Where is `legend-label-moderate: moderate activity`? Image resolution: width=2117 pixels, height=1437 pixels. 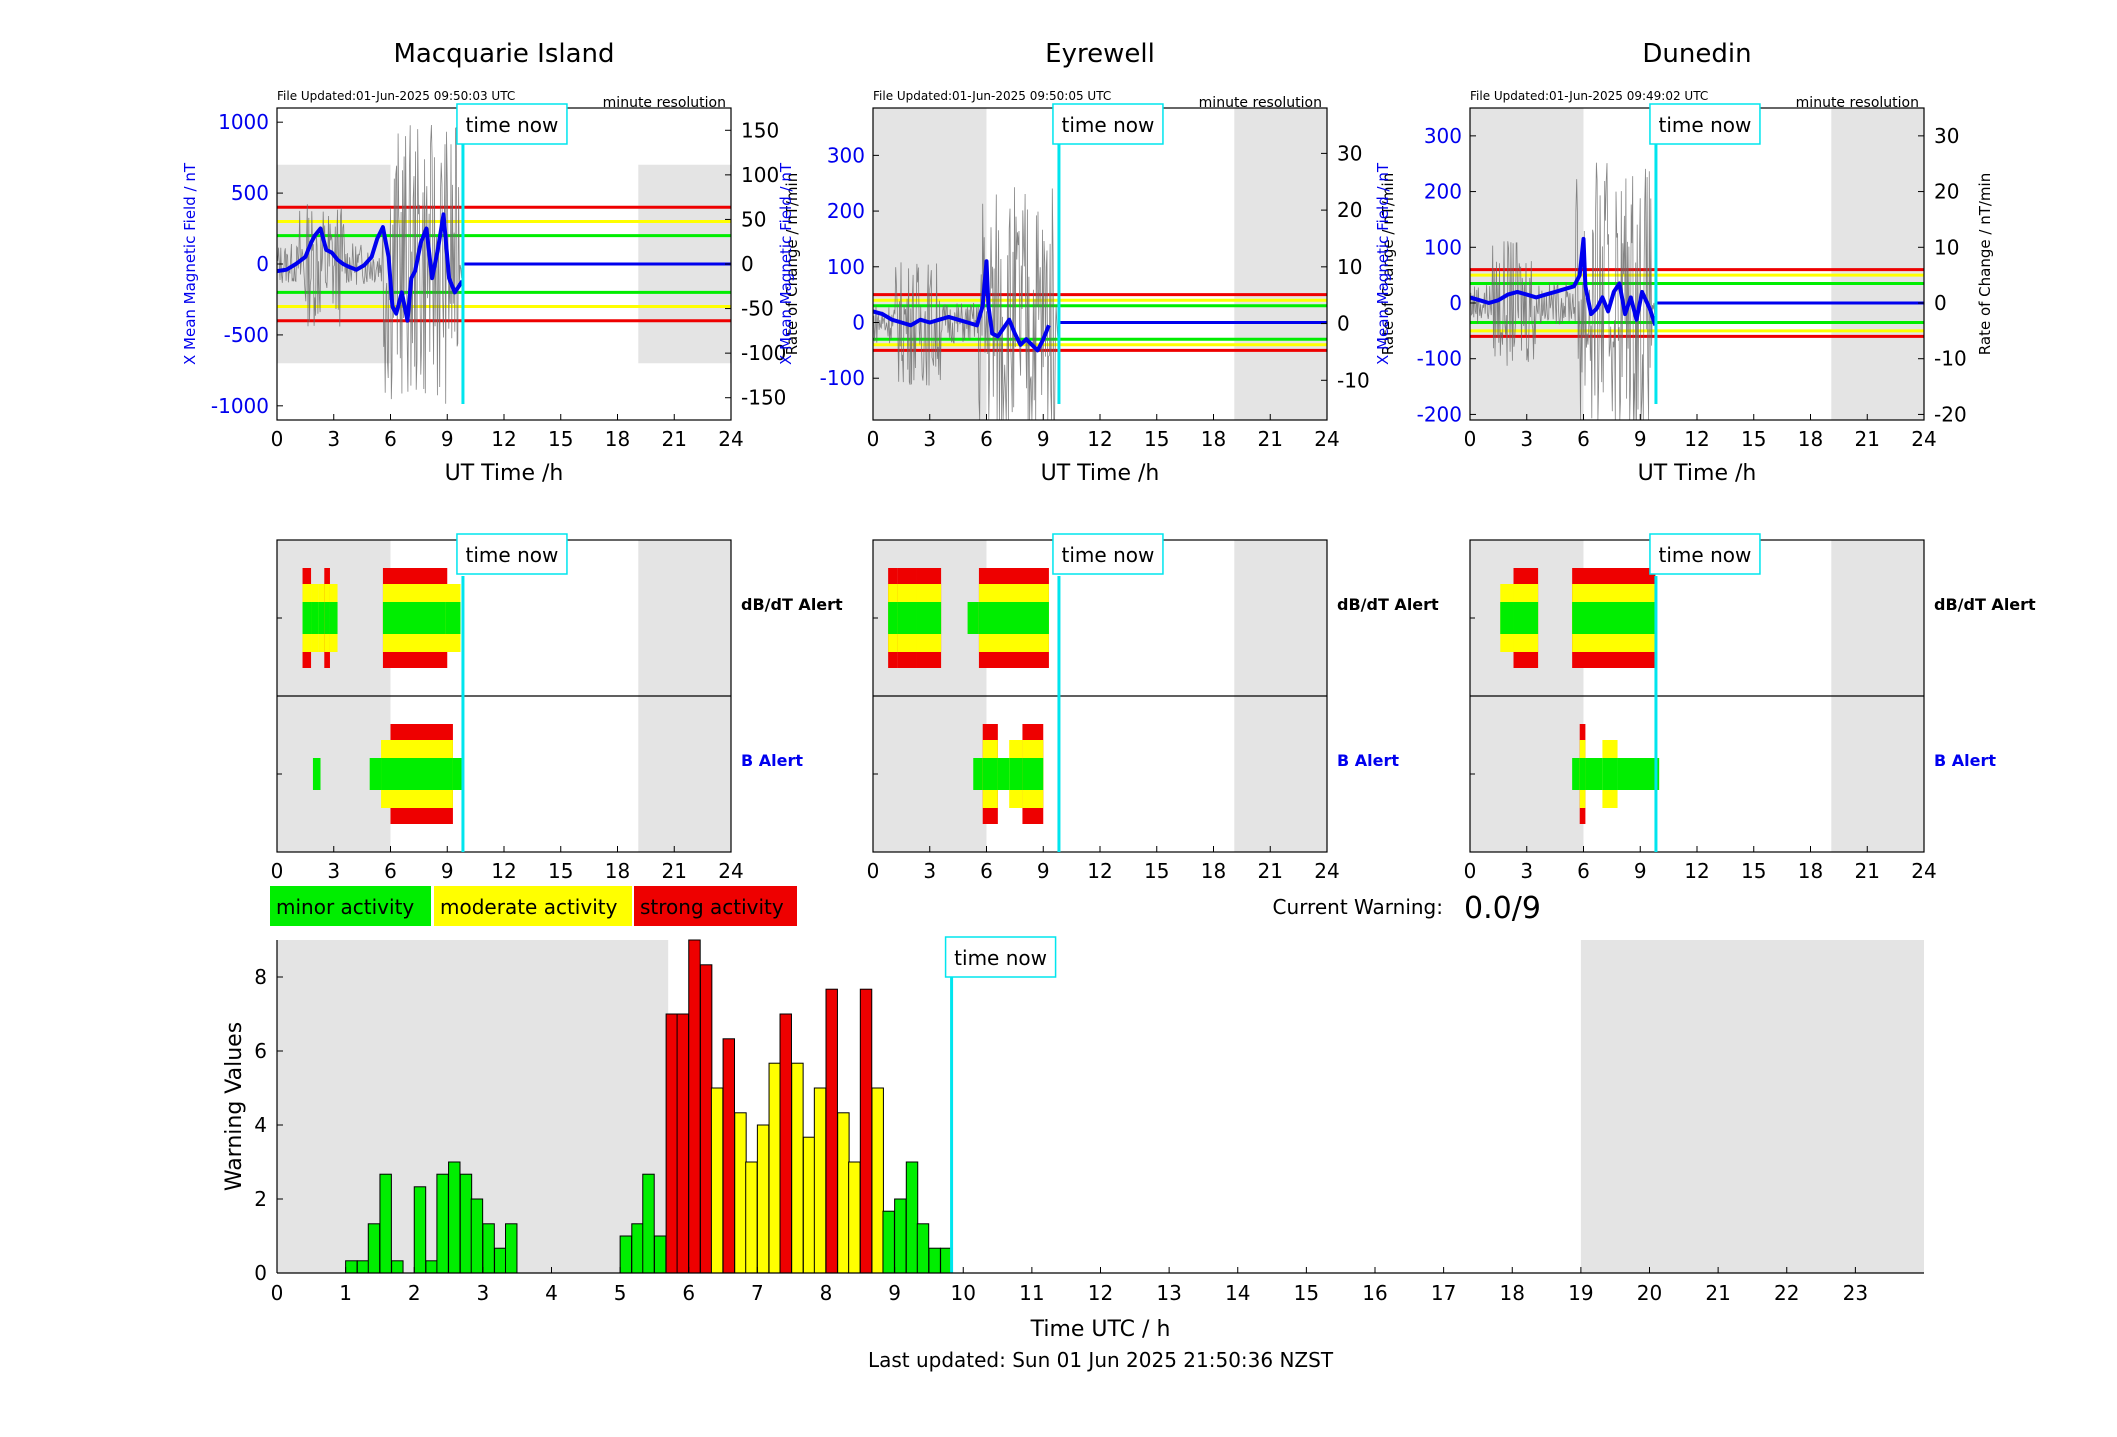
legend-label-moderate: moderate activity is located at coordinates (529, 907).